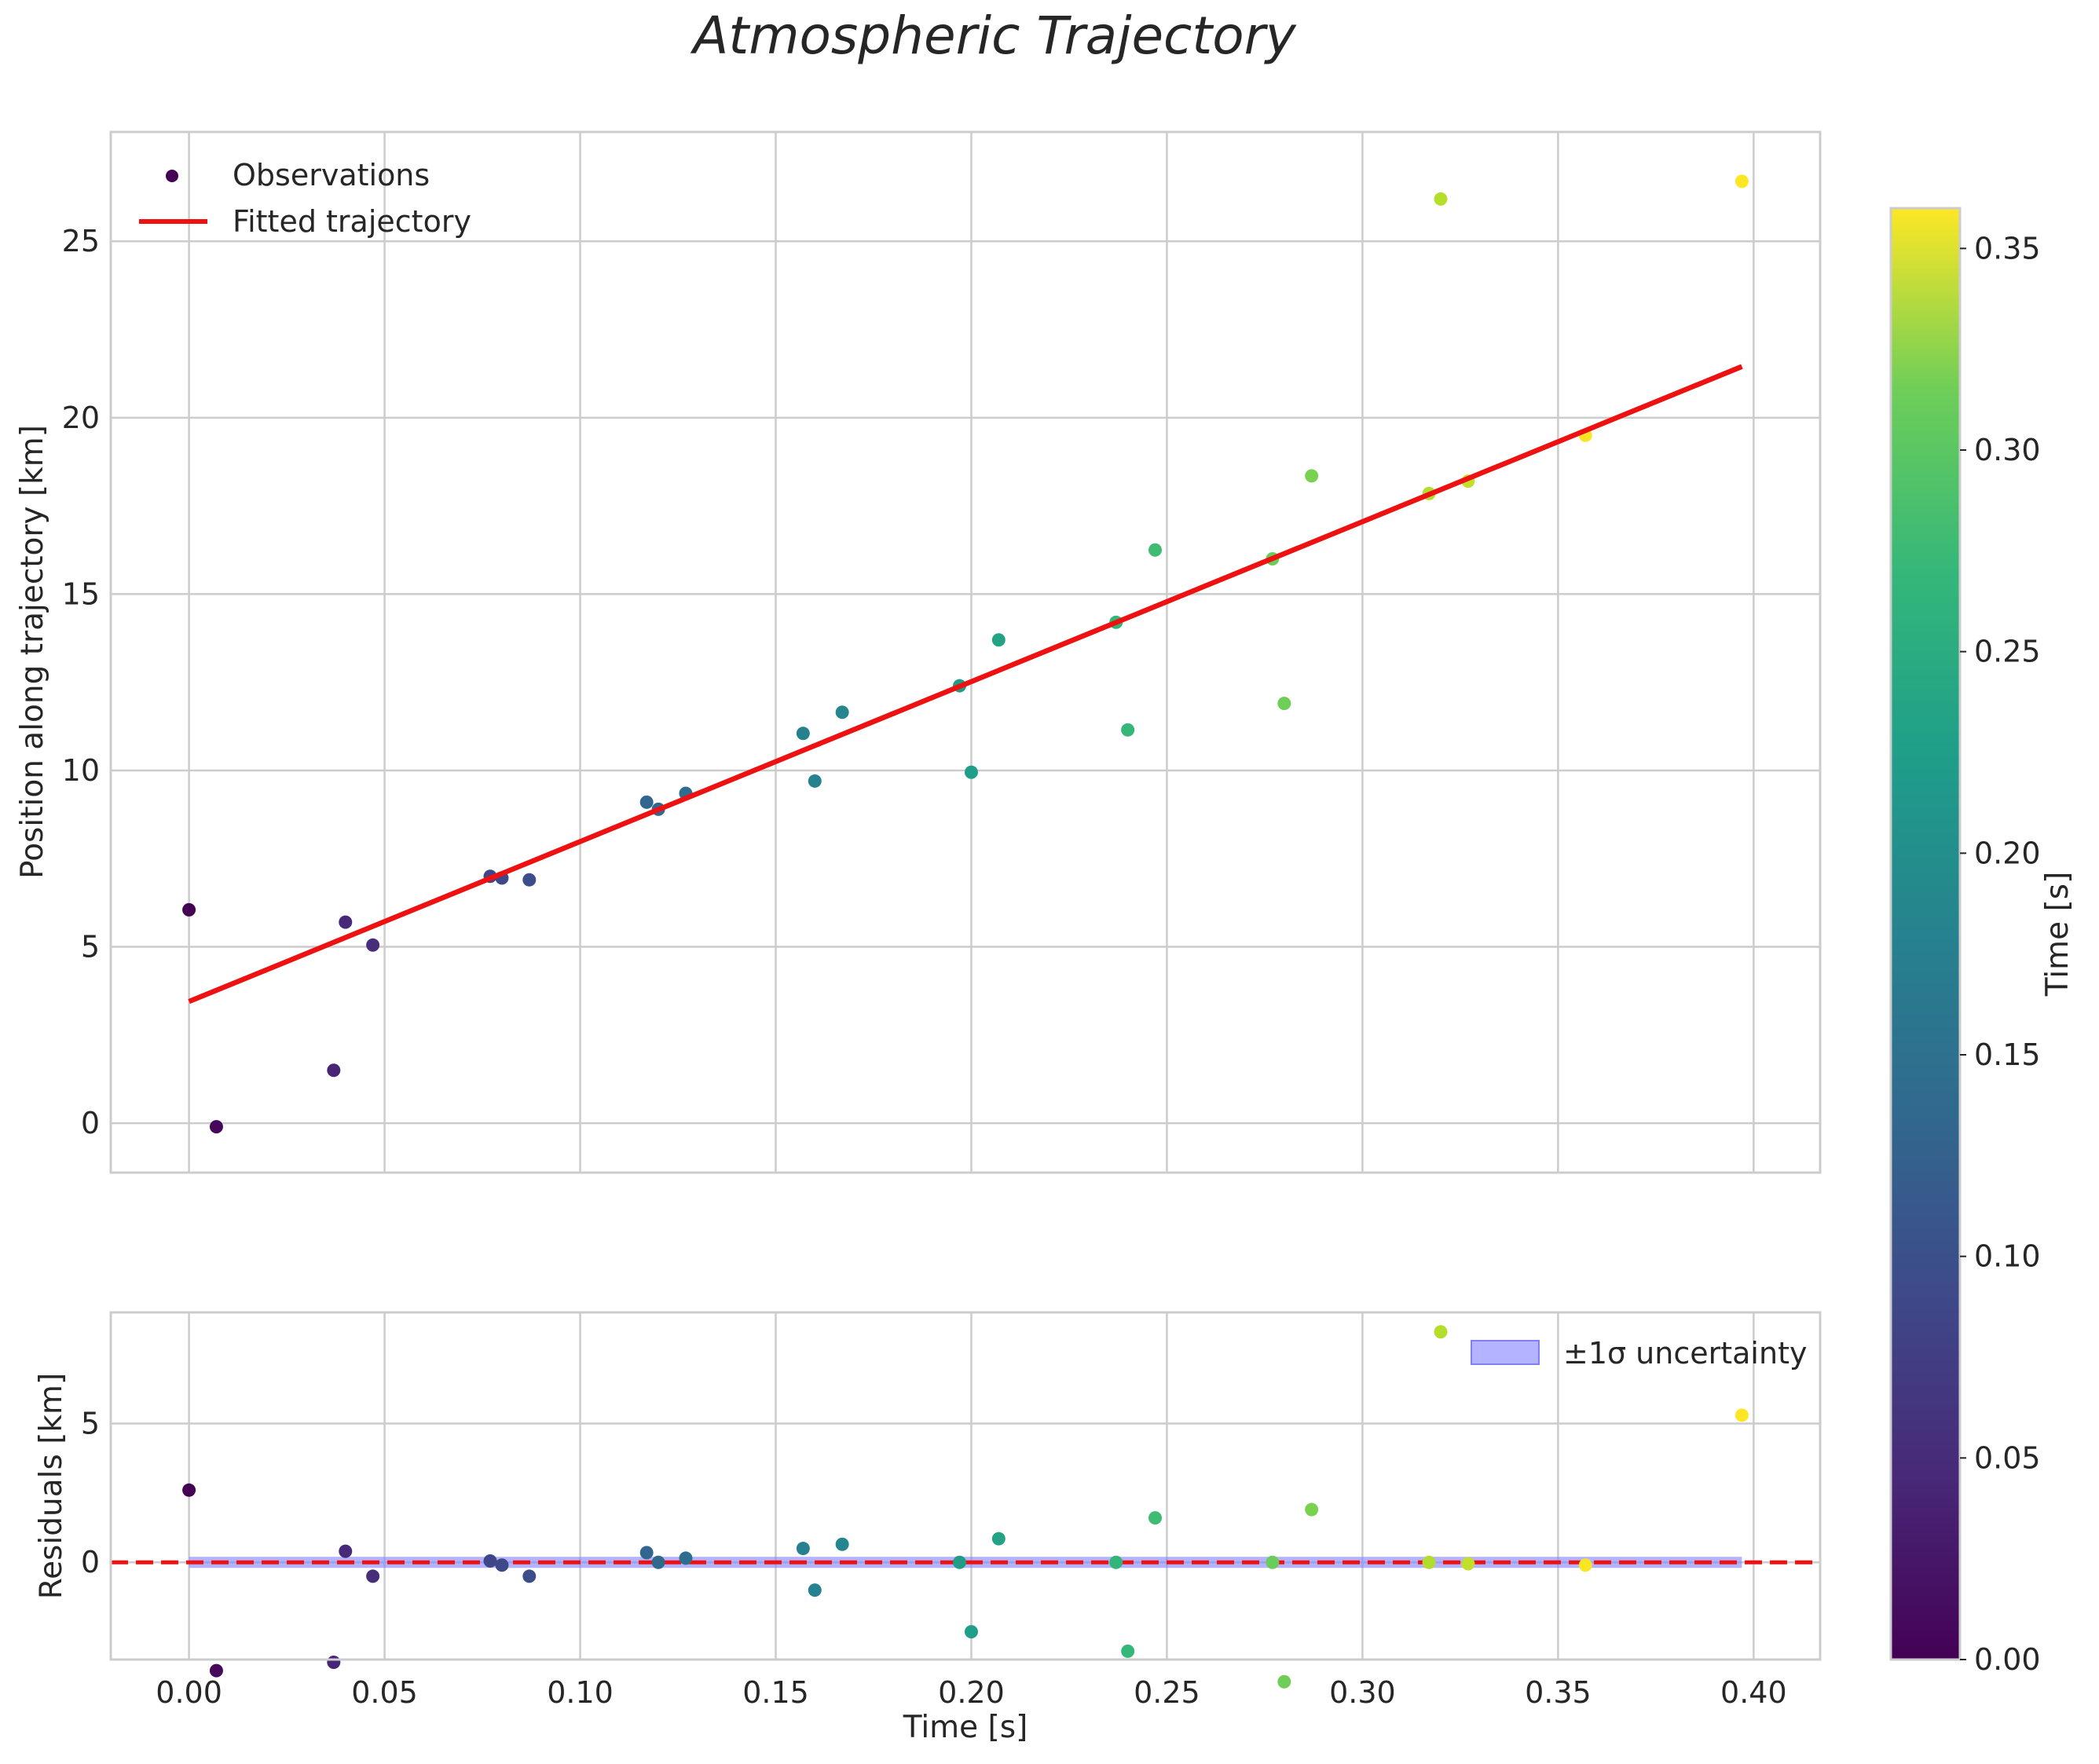 The width and height of the screenshot is (2099, 1764). What do you see at coordinates (189, 1692) in the screenshot?
I see `x-tick-label: 0.00` at bounding box center [189, 1692].